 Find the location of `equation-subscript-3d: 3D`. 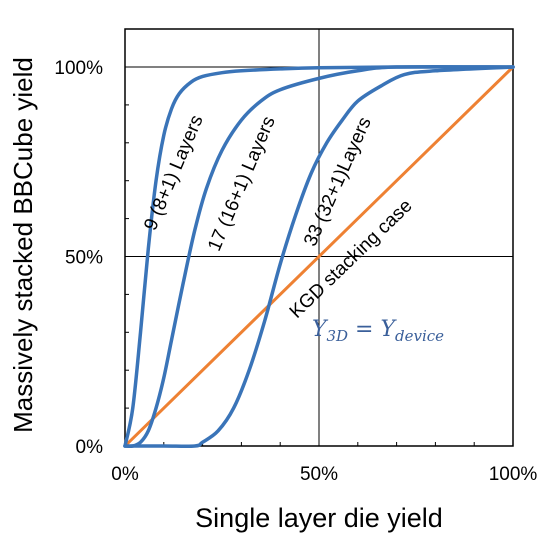

equation-subscript-3d: 3D is located at coordinates (337, 336).